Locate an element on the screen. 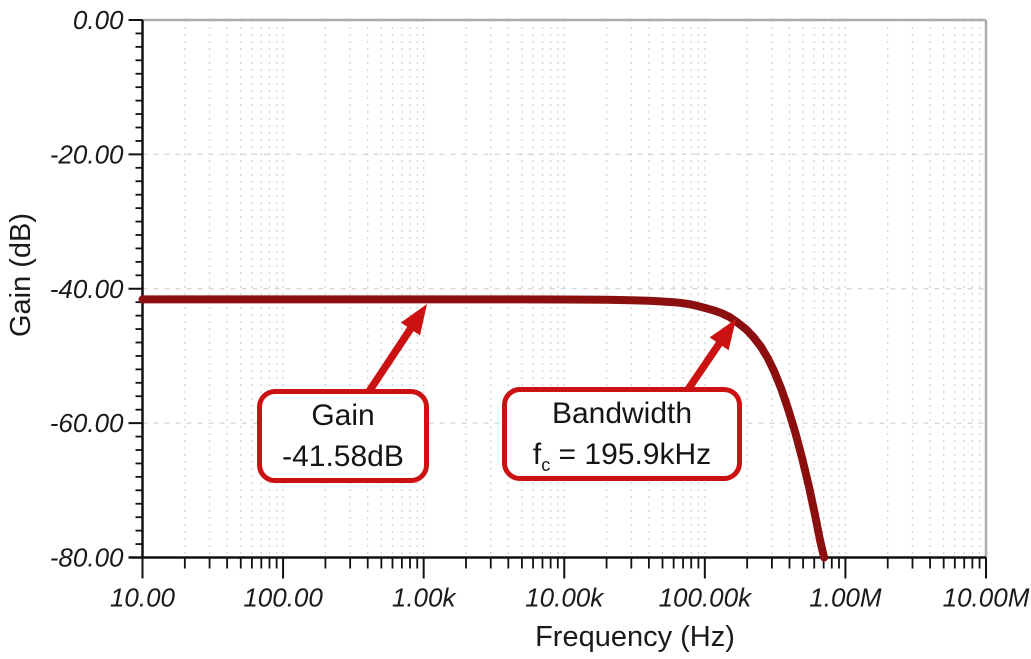 Image resolution: width=1031 pixels, height=659 pixels. x-tick-label: 100.00 is located at coordinates (283, 598).